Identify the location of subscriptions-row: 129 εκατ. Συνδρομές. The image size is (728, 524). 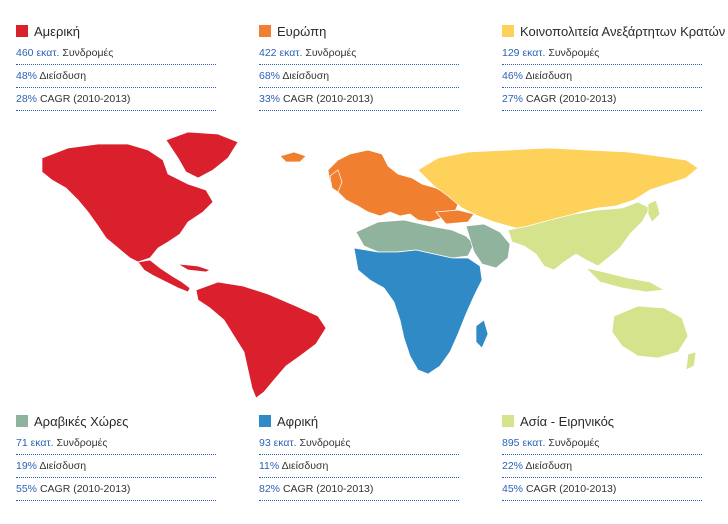
(602, 53).